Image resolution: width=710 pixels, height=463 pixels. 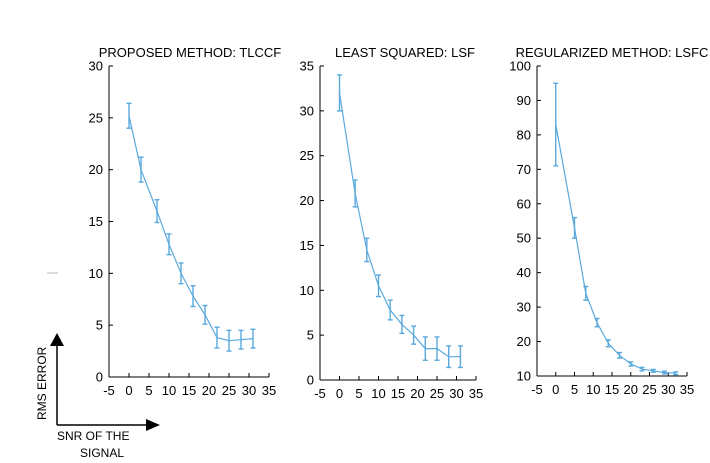 I want to click on y-axis-label: RMS ERROR, so click(x=42, y=383).